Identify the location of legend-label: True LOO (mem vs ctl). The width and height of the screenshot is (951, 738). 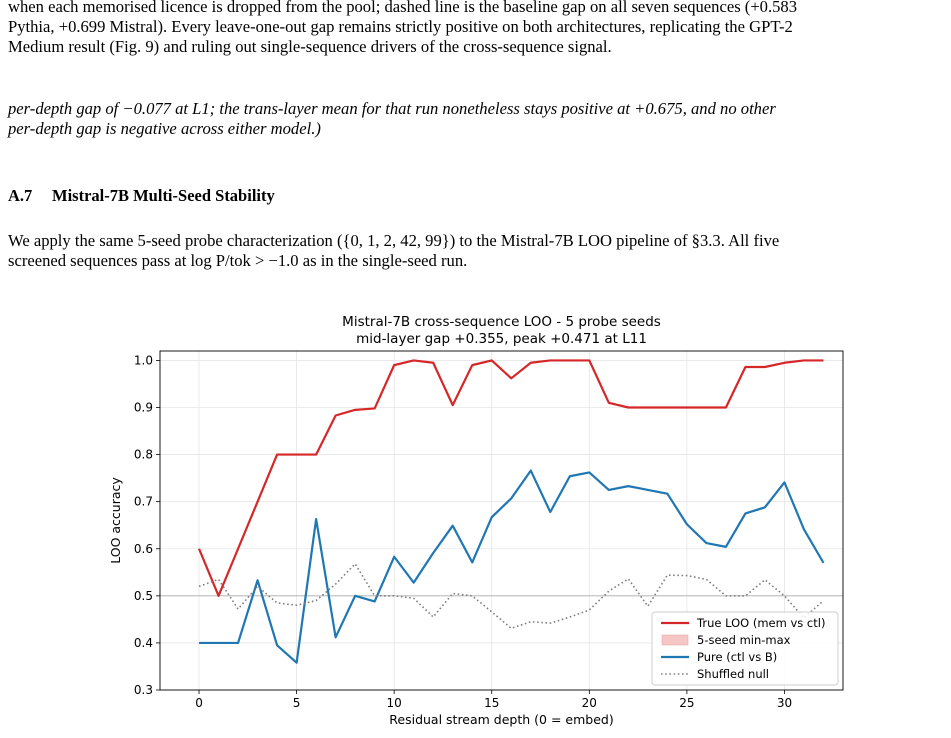
(760, 623).